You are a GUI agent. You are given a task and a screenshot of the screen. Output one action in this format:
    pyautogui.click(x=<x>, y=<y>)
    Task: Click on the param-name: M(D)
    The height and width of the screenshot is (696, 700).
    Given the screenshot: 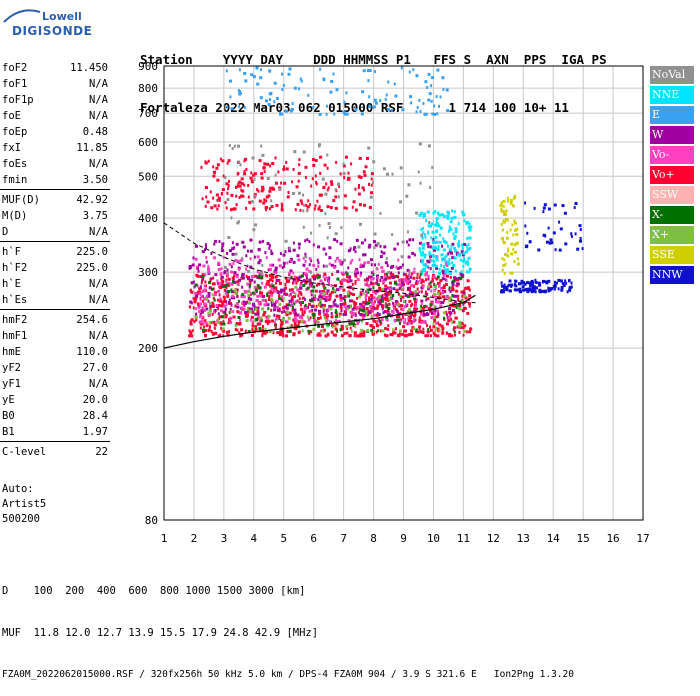 What is the action you would take?
    pyautogui.click(x=15, y=216)
    